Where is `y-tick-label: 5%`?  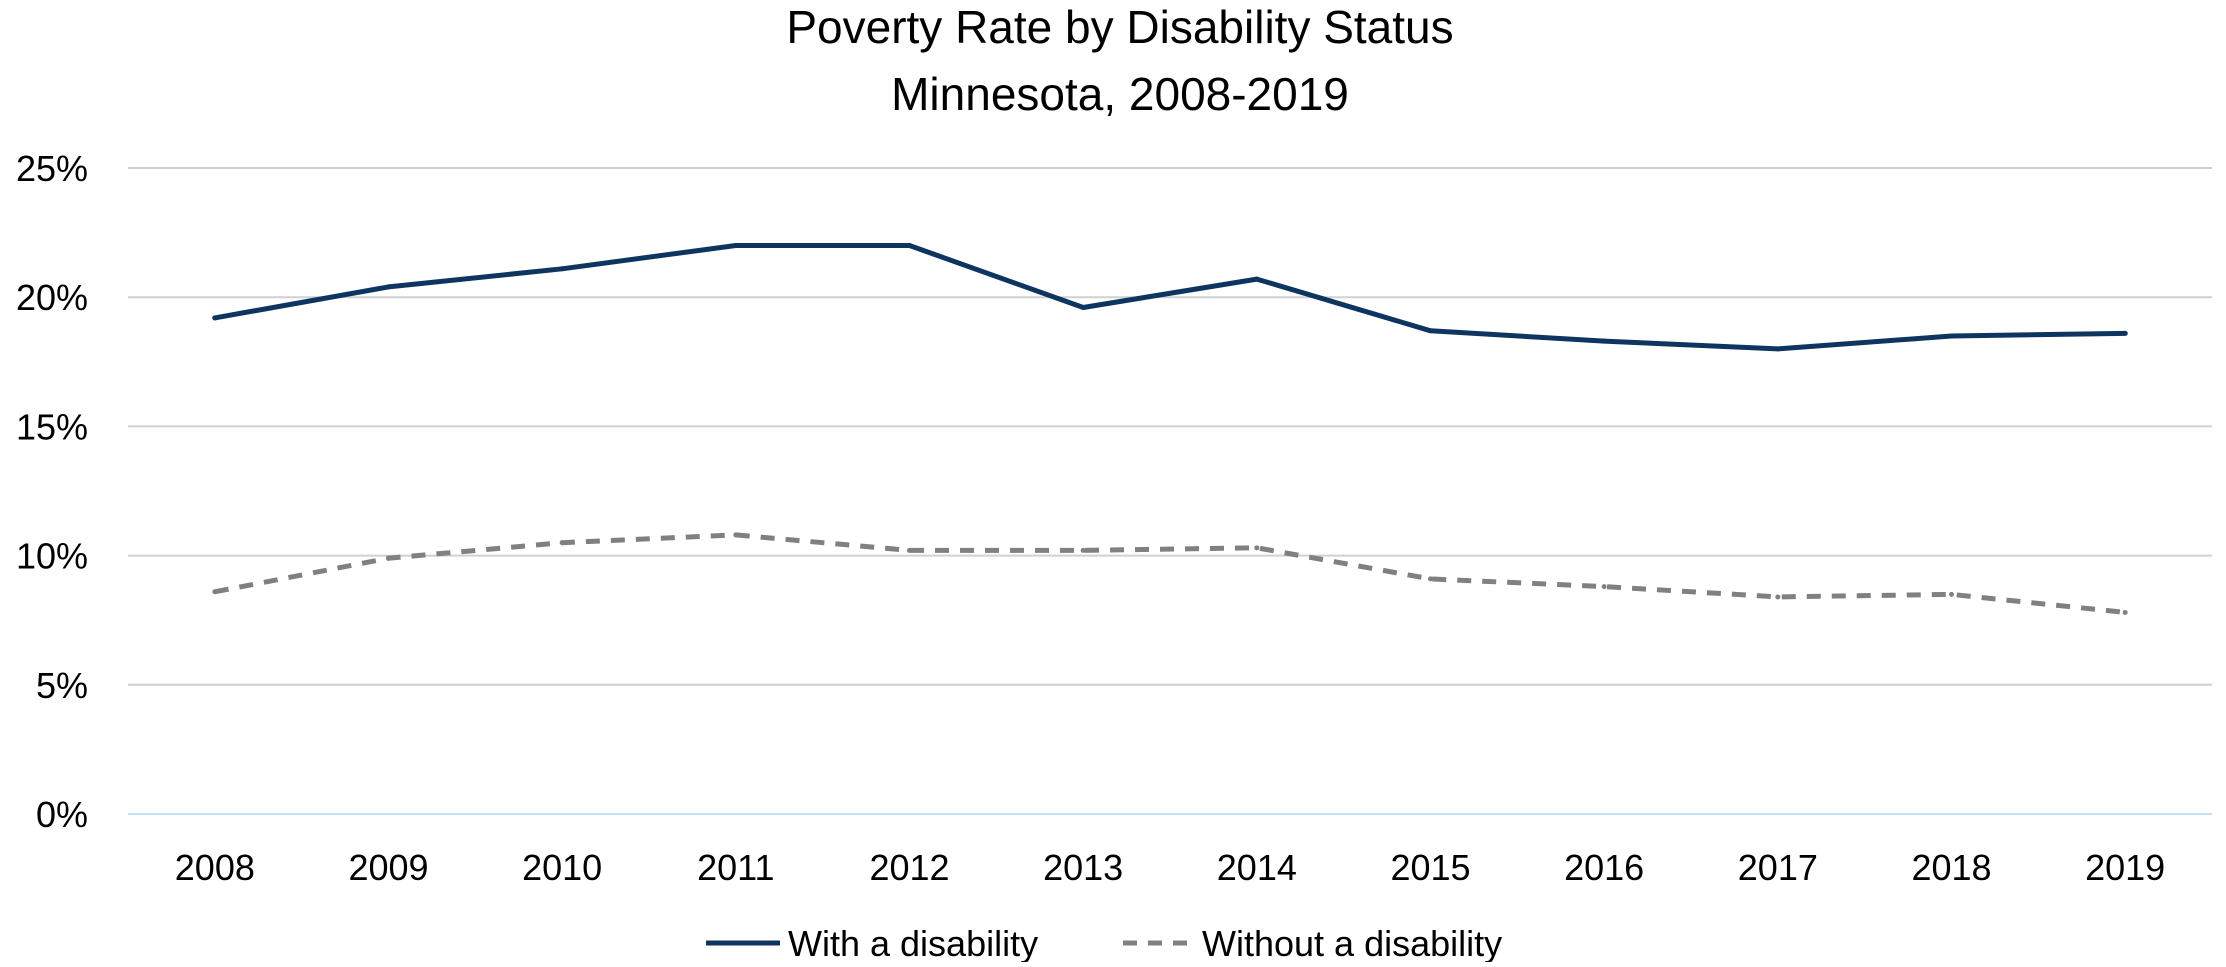
y-tick-label: 5% is located at coordinates (62, 685).